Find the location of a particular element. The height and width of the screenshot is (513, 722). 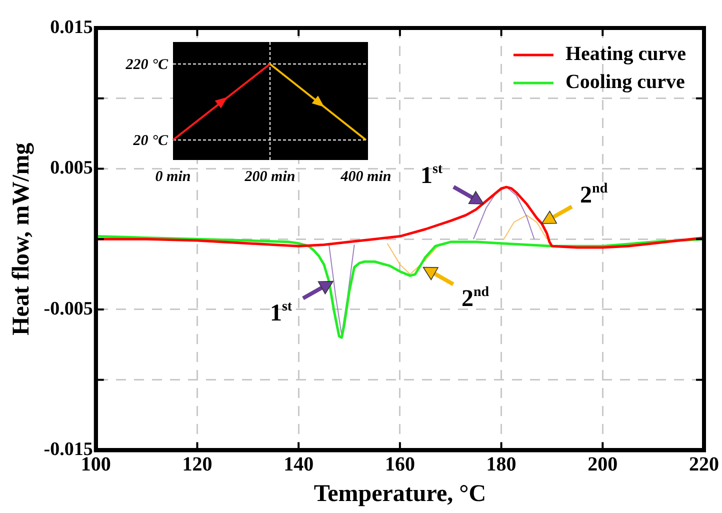

x-tick-label: 160 is located at coordinates (399, 464).